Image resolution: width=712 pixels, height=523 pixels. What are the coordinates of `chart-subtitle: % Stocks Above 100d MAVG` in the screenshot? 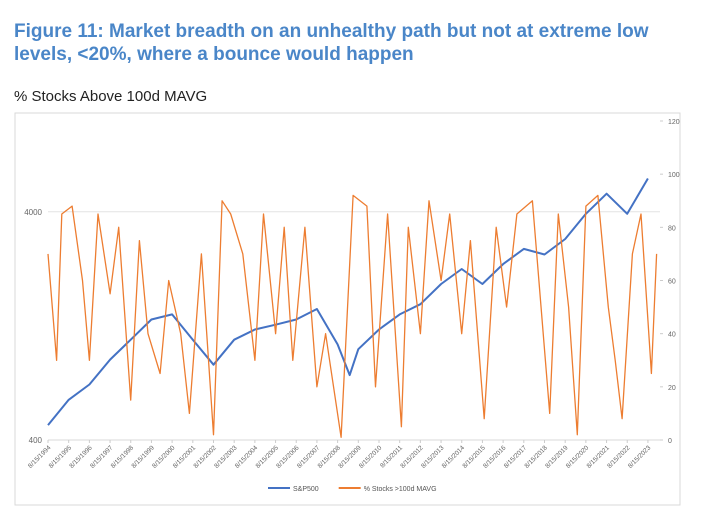 It's located at (111, 96).